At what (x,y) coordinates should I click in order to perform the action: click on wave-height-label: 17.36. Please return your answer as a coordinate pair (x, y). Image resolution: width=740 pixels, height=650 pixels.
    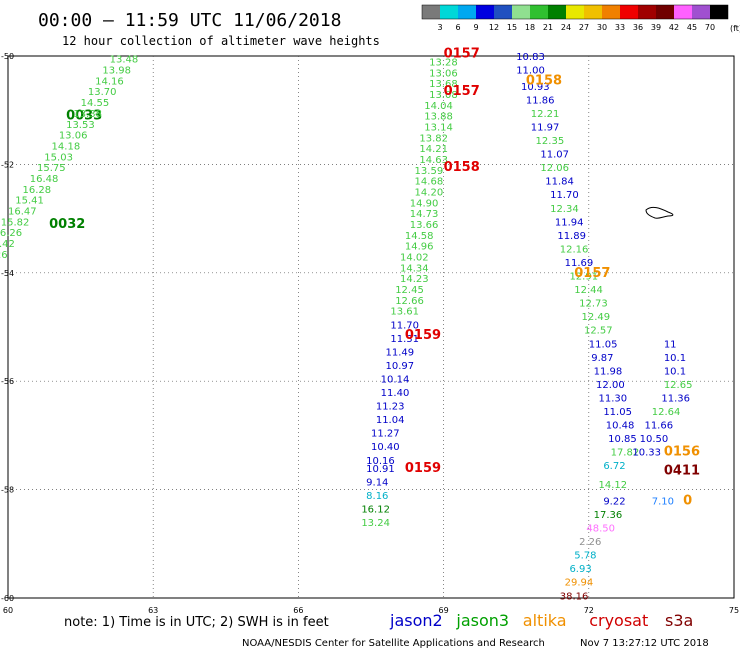
    Looking at the image, I should click on (608, 515).